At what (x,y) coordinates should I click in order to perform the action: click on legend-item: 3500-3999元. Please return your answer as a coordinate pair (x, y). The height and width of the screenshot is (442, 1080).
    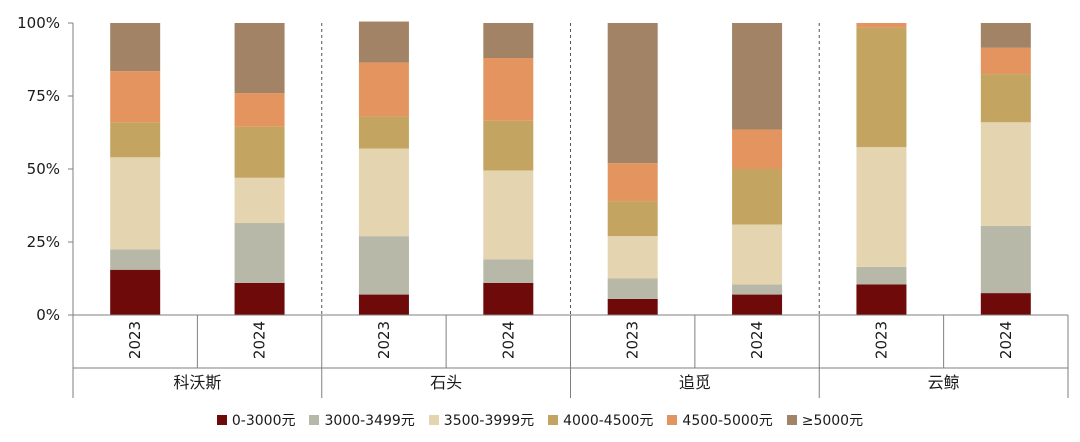
    Looking at the image, I should click on (481, 420).